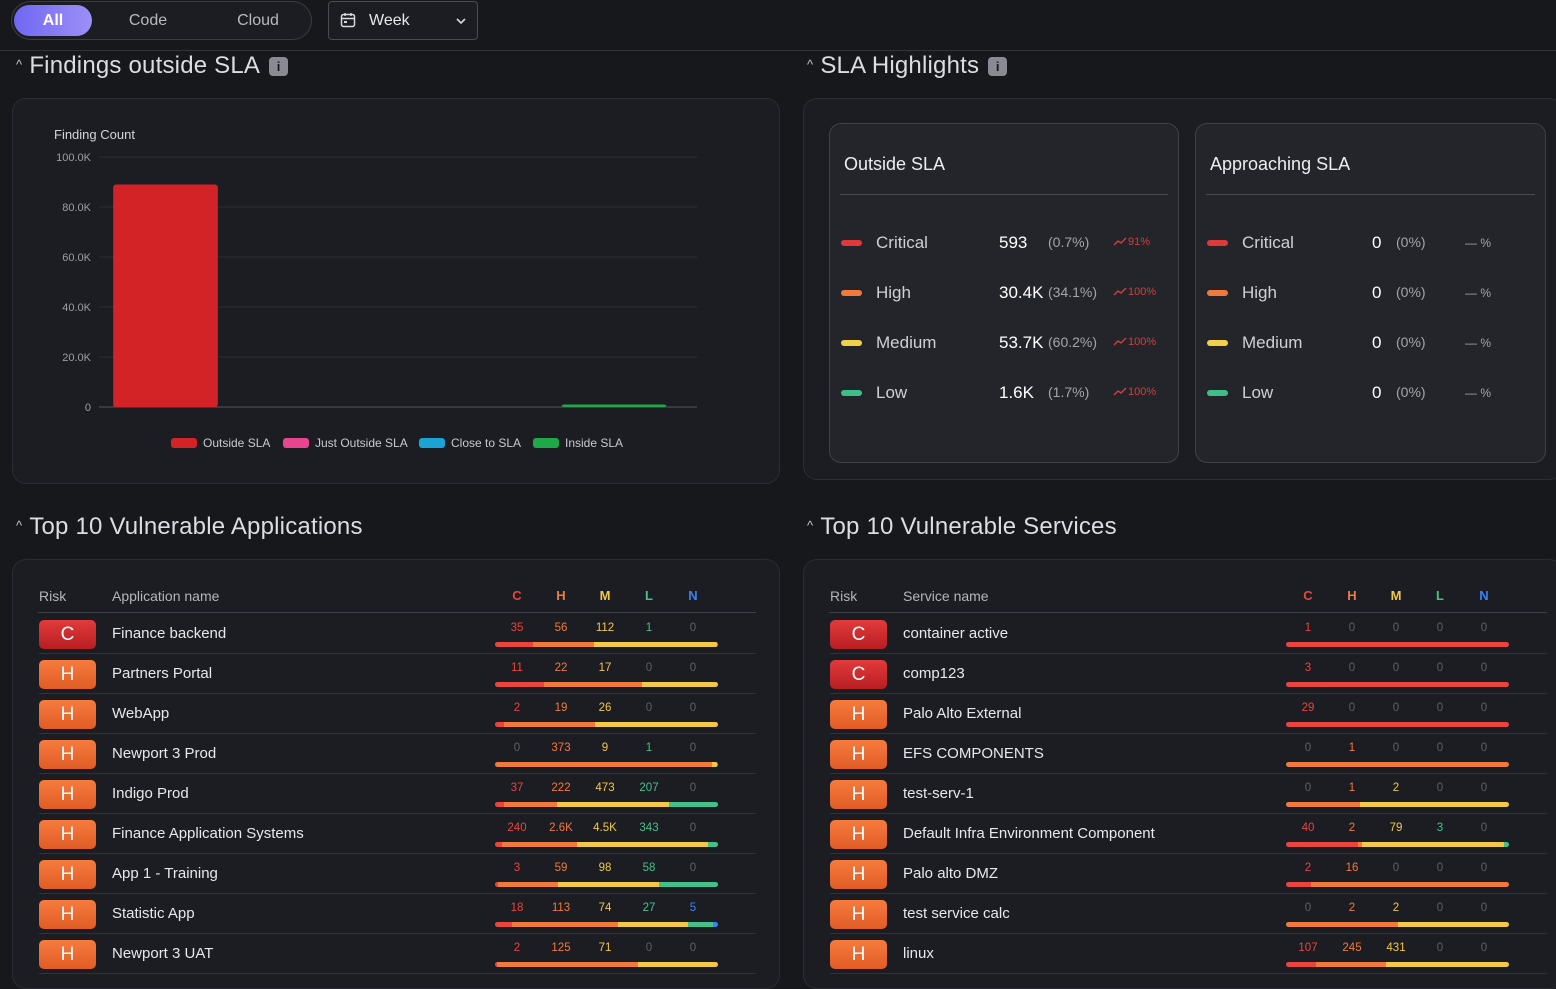 The height and width of the screenshot is (989, 1556). I want to click on application-row: H WebApp 2 19 26 0 0, so click(397, 714).